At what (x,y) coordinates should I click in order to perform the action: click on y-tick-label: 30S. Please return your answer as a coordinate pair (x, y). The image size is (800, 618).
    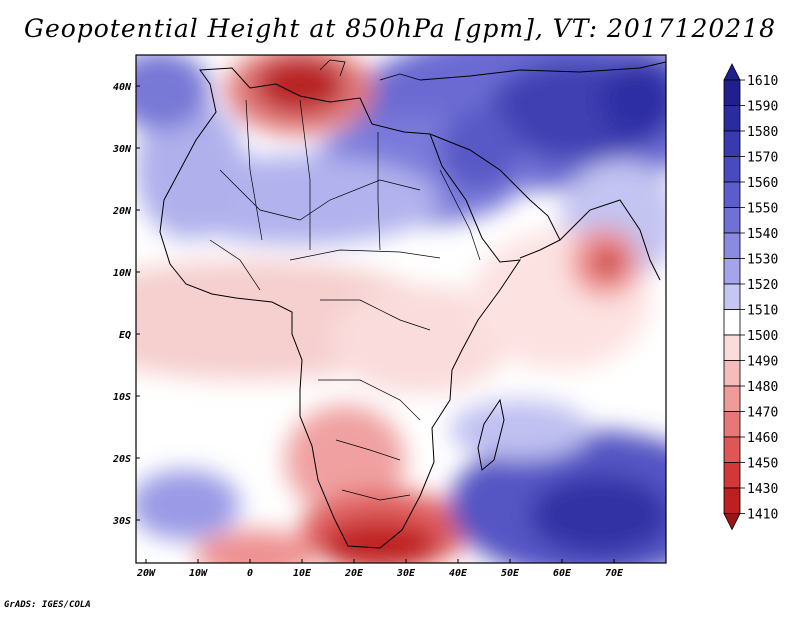
    Looking at the image, I should click on (121, 521).